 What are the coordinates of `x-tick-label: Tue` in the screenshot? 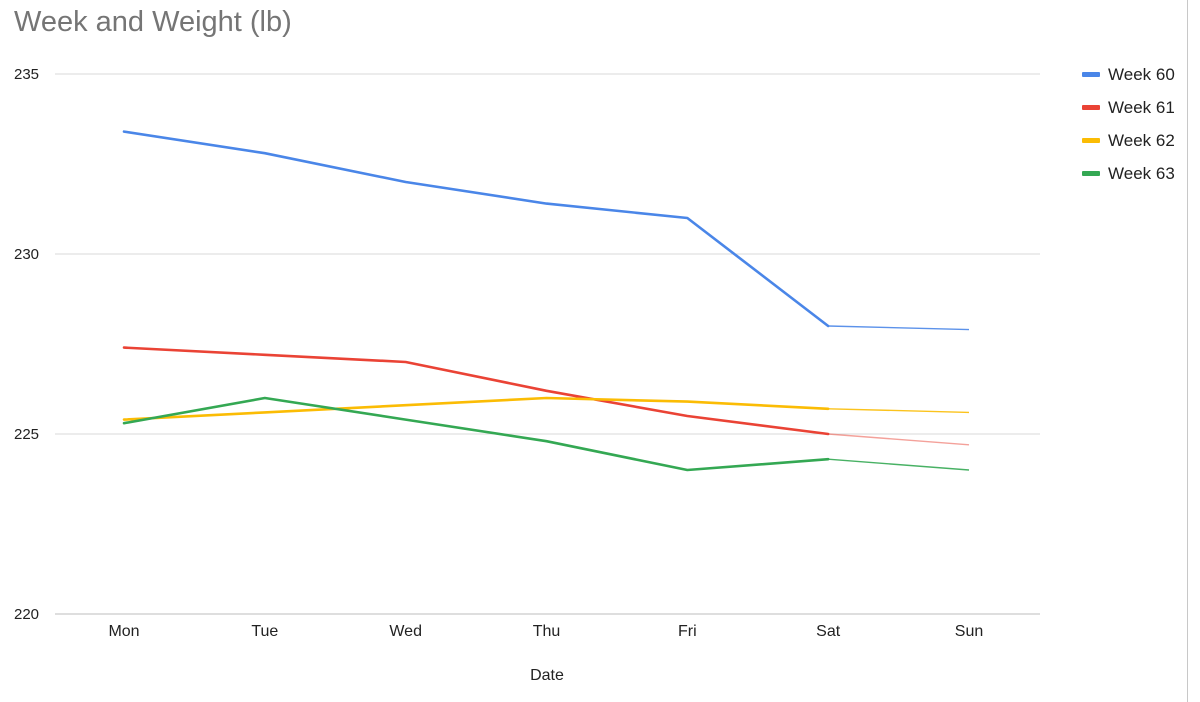 It's located at (264, 631).